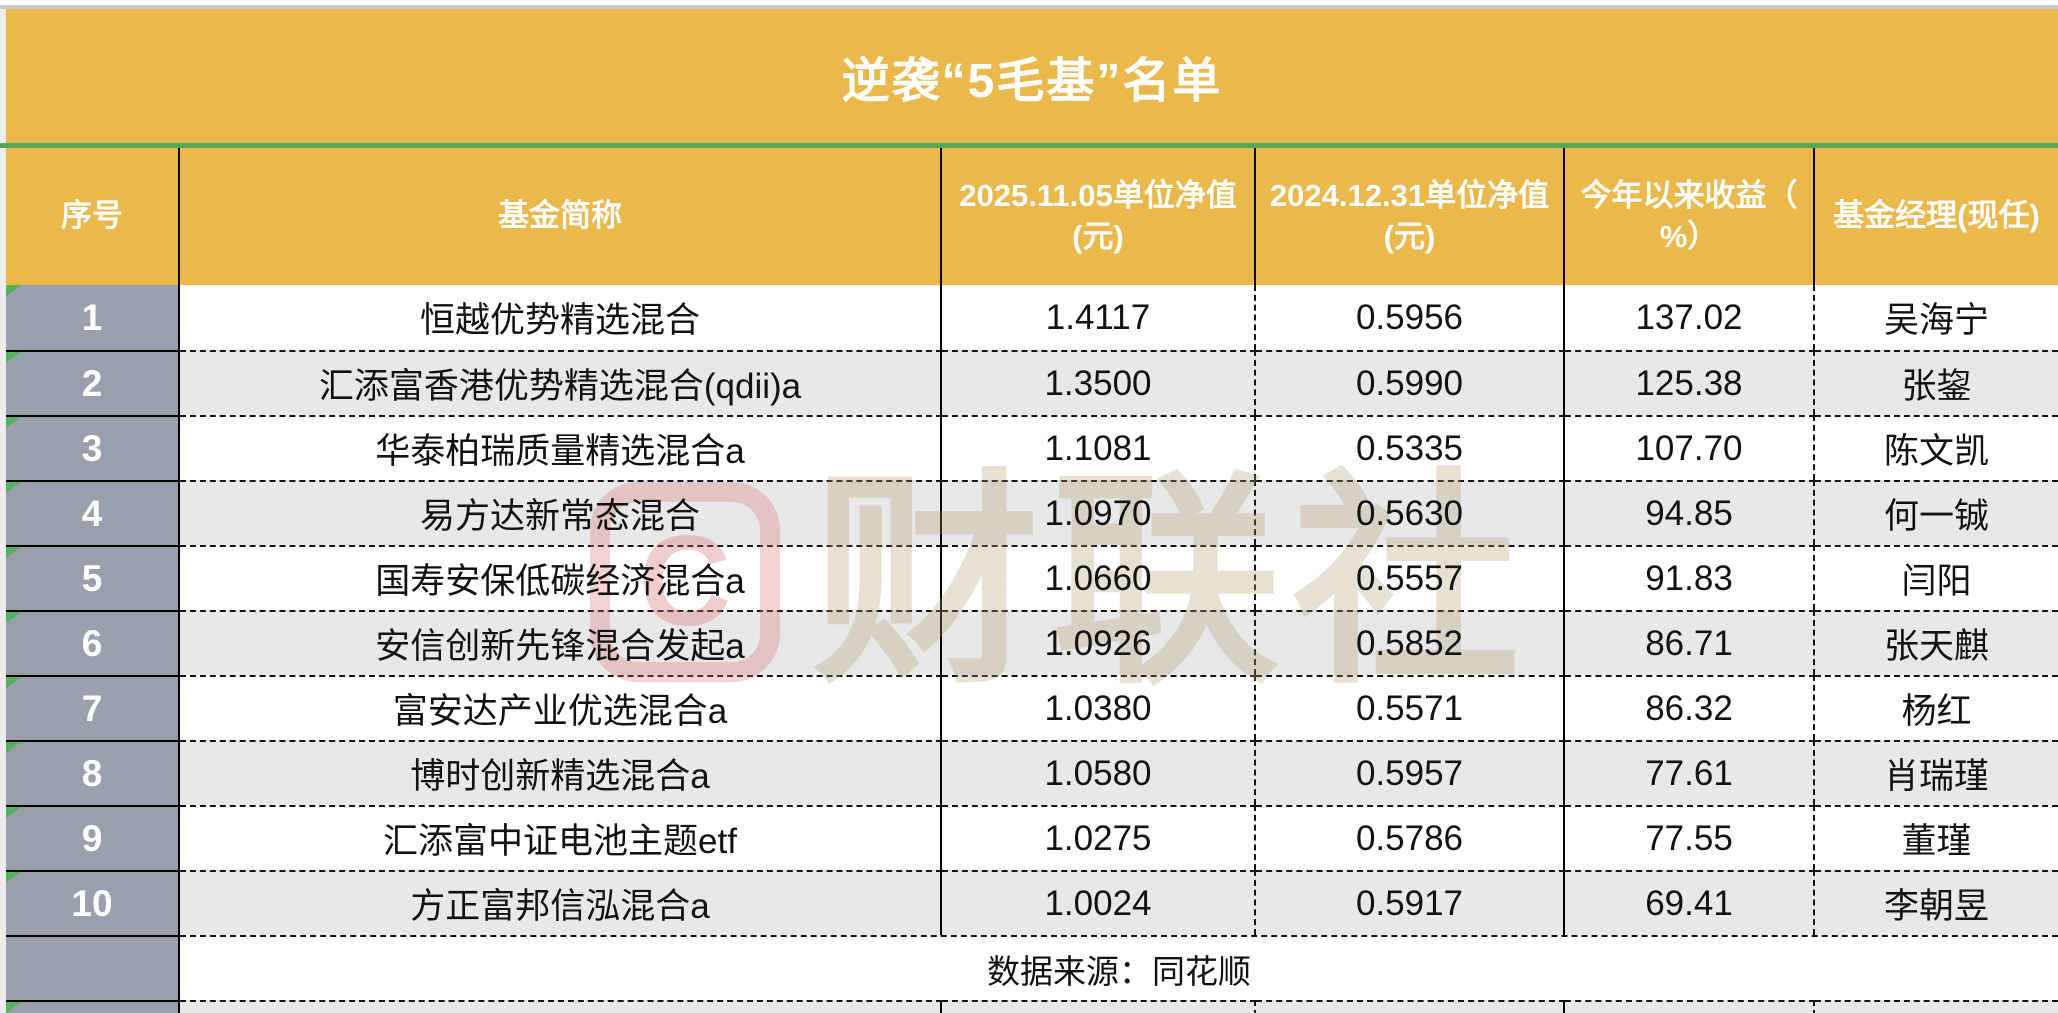  Describe the element at coordinates (93, 837) in the screenshot. I see `cell-index: 9` at that location.